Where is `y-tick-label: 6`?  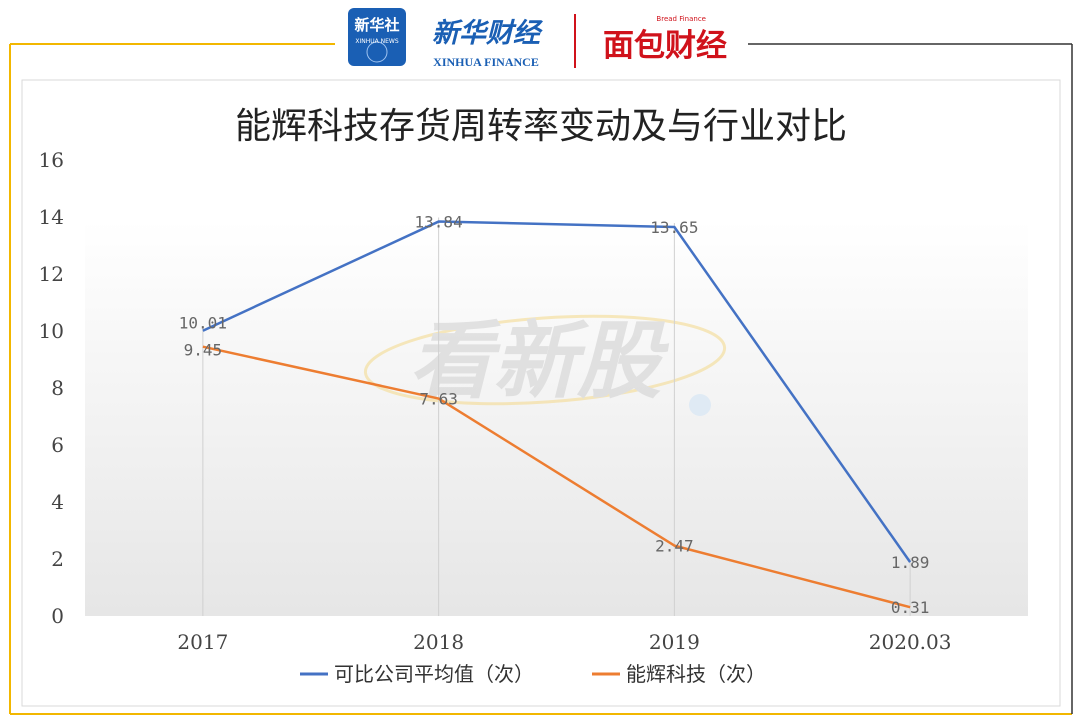 y-tick-label: 6 is located at coordinates (57, 445).